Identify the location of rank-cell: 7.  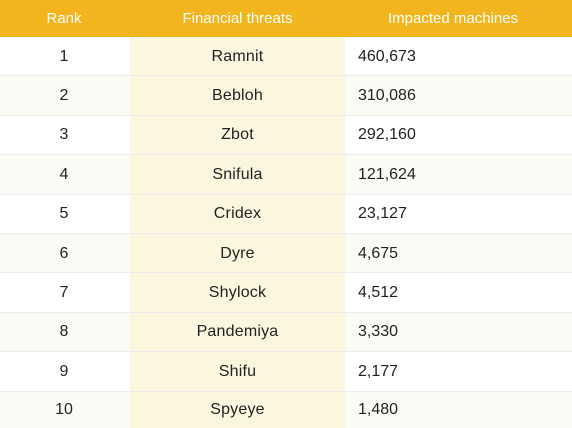
(64, 293).